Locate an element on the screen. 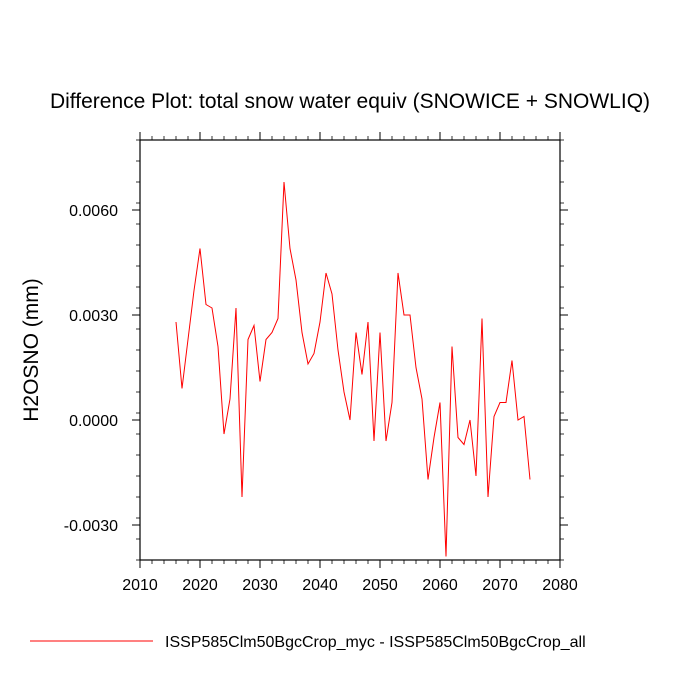  y-tick-label: 0.0060 is located at coordinates (93, 211).